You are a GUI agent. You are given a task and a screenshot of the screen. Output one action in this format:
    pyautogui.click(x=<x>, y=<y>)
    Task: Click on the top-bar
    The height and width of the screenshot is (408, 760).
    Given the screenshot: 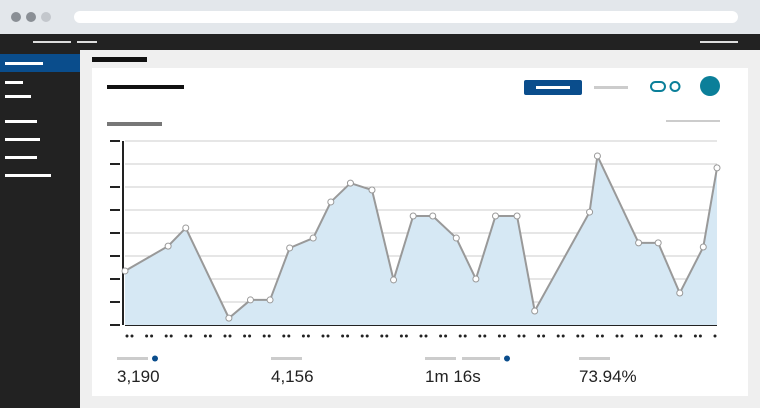 What is the action you would take?
    pyautogui.click(x=380, y=42)
    